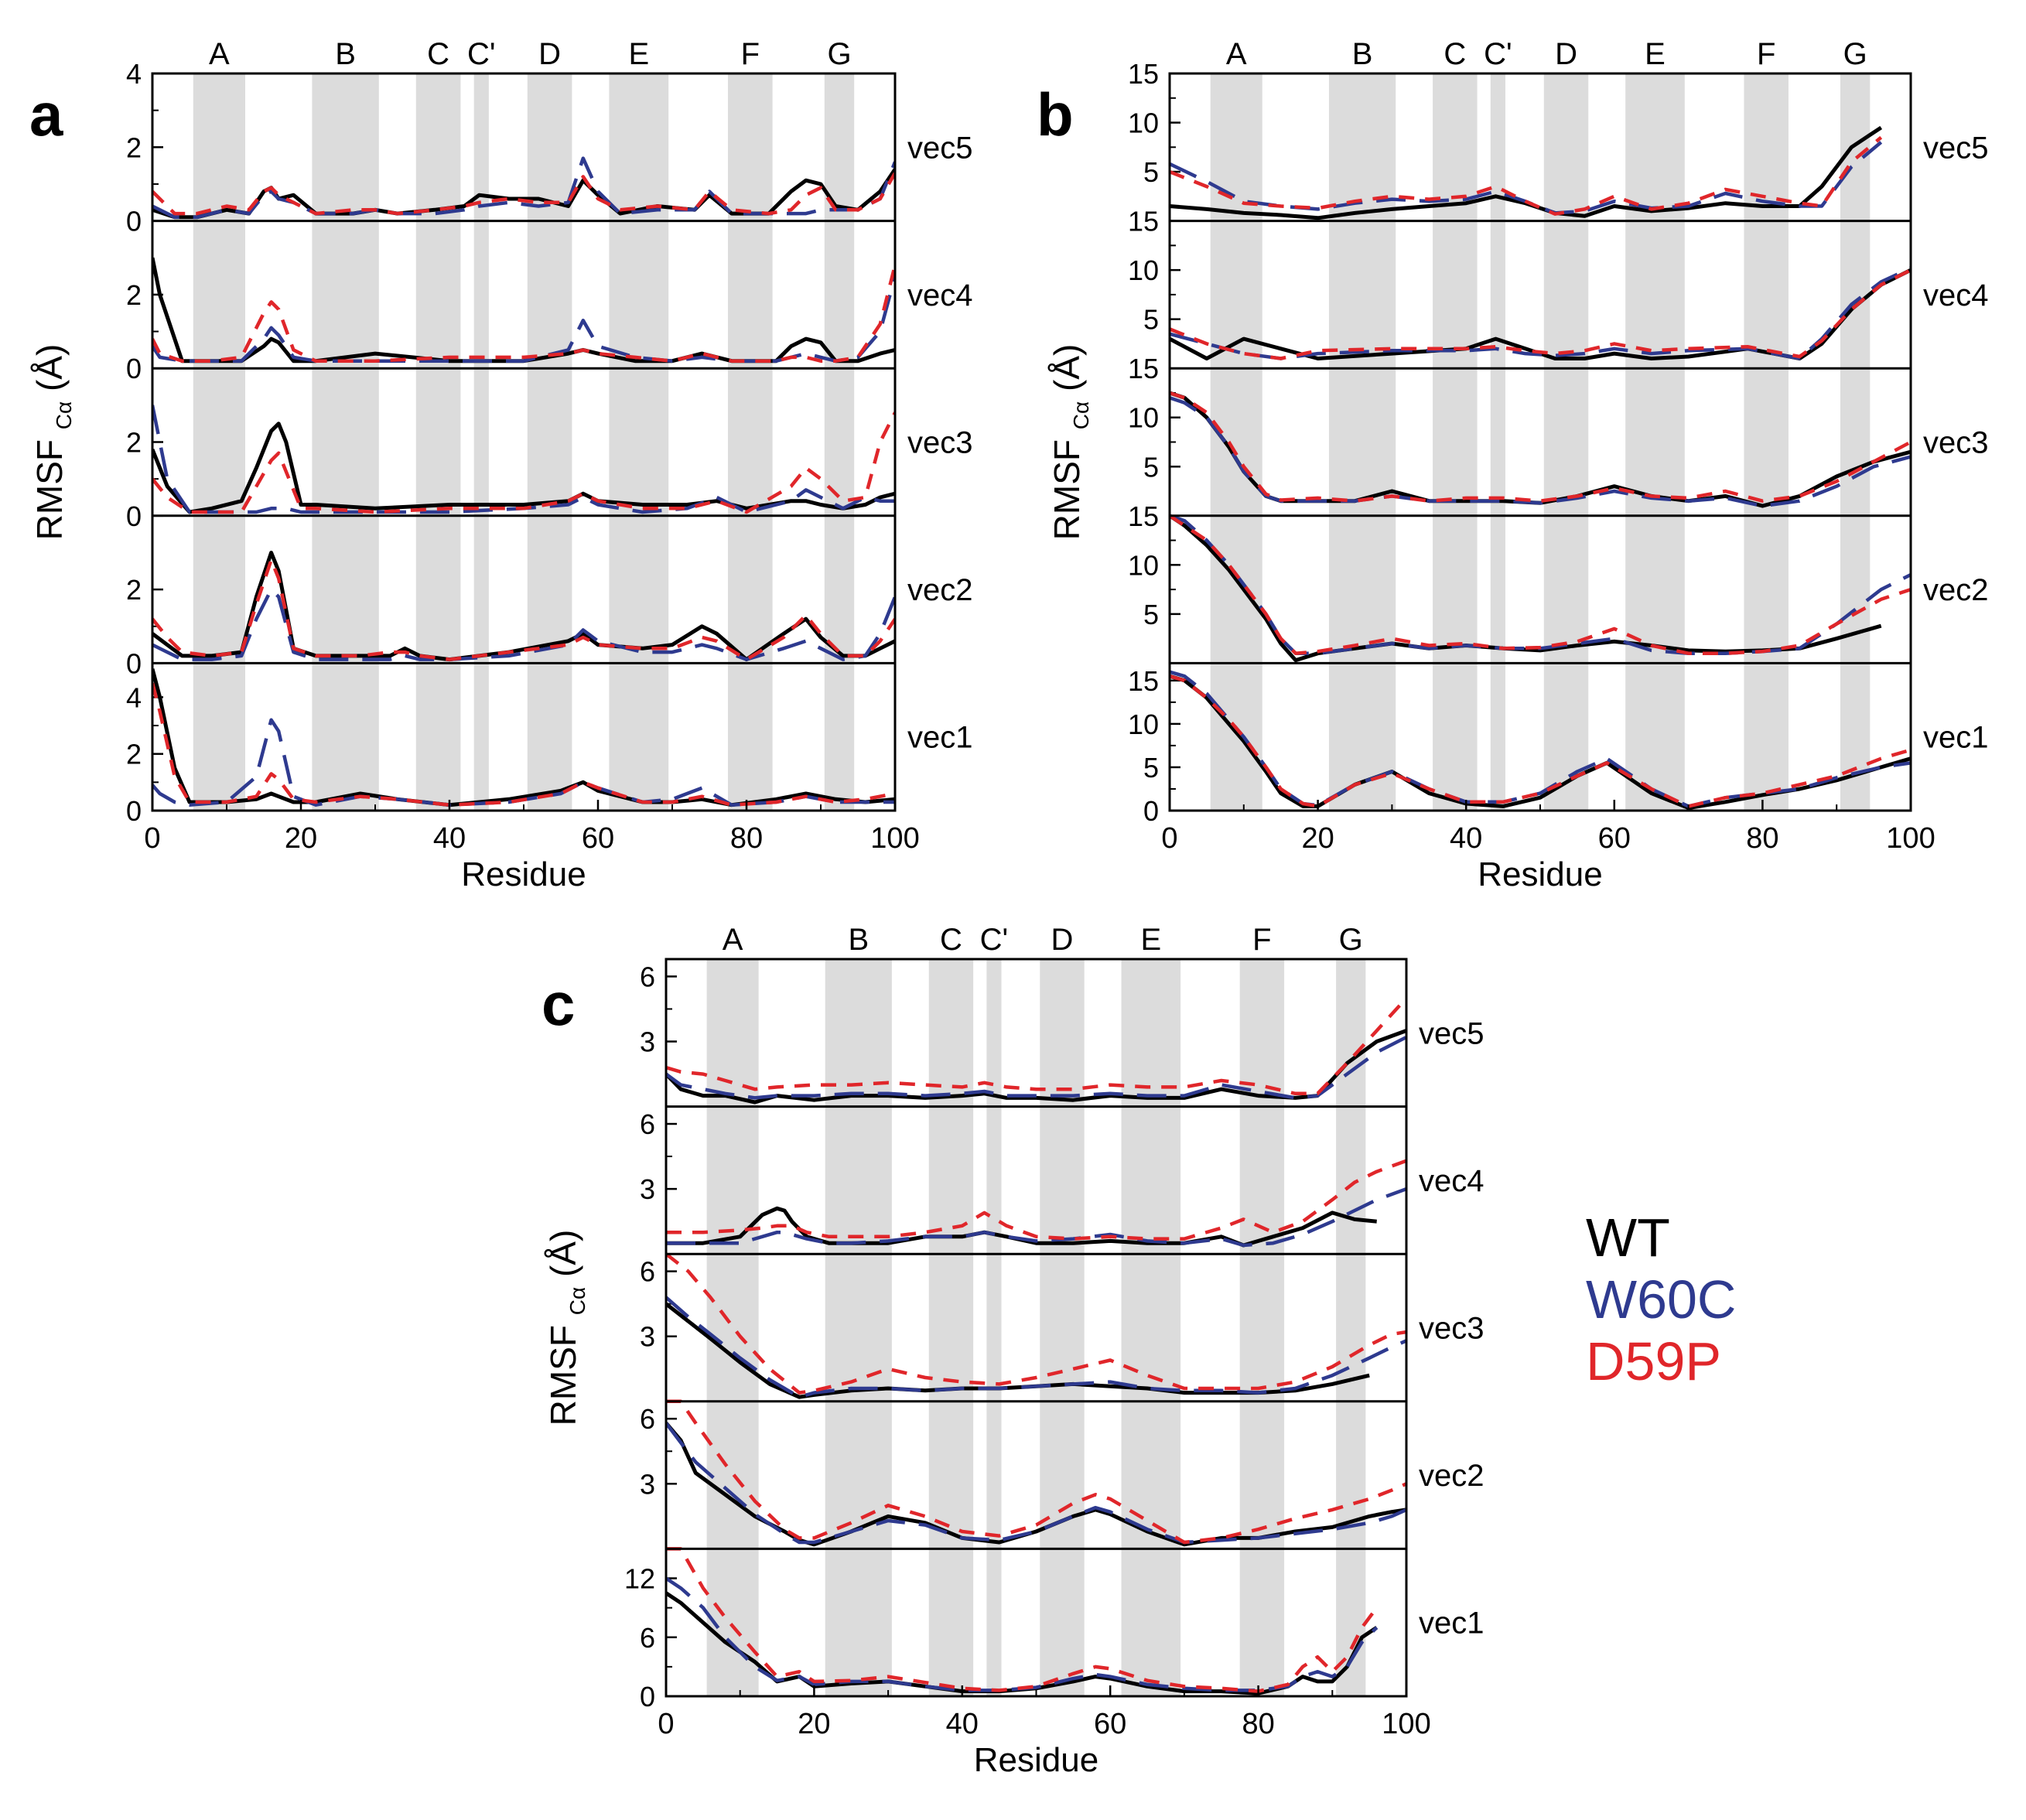 This screenshot has height=1820, width=2026. Describe the element at coordinates (1628, 1238) in the screenshot. I see `legend-item-wt: WT` at that location.